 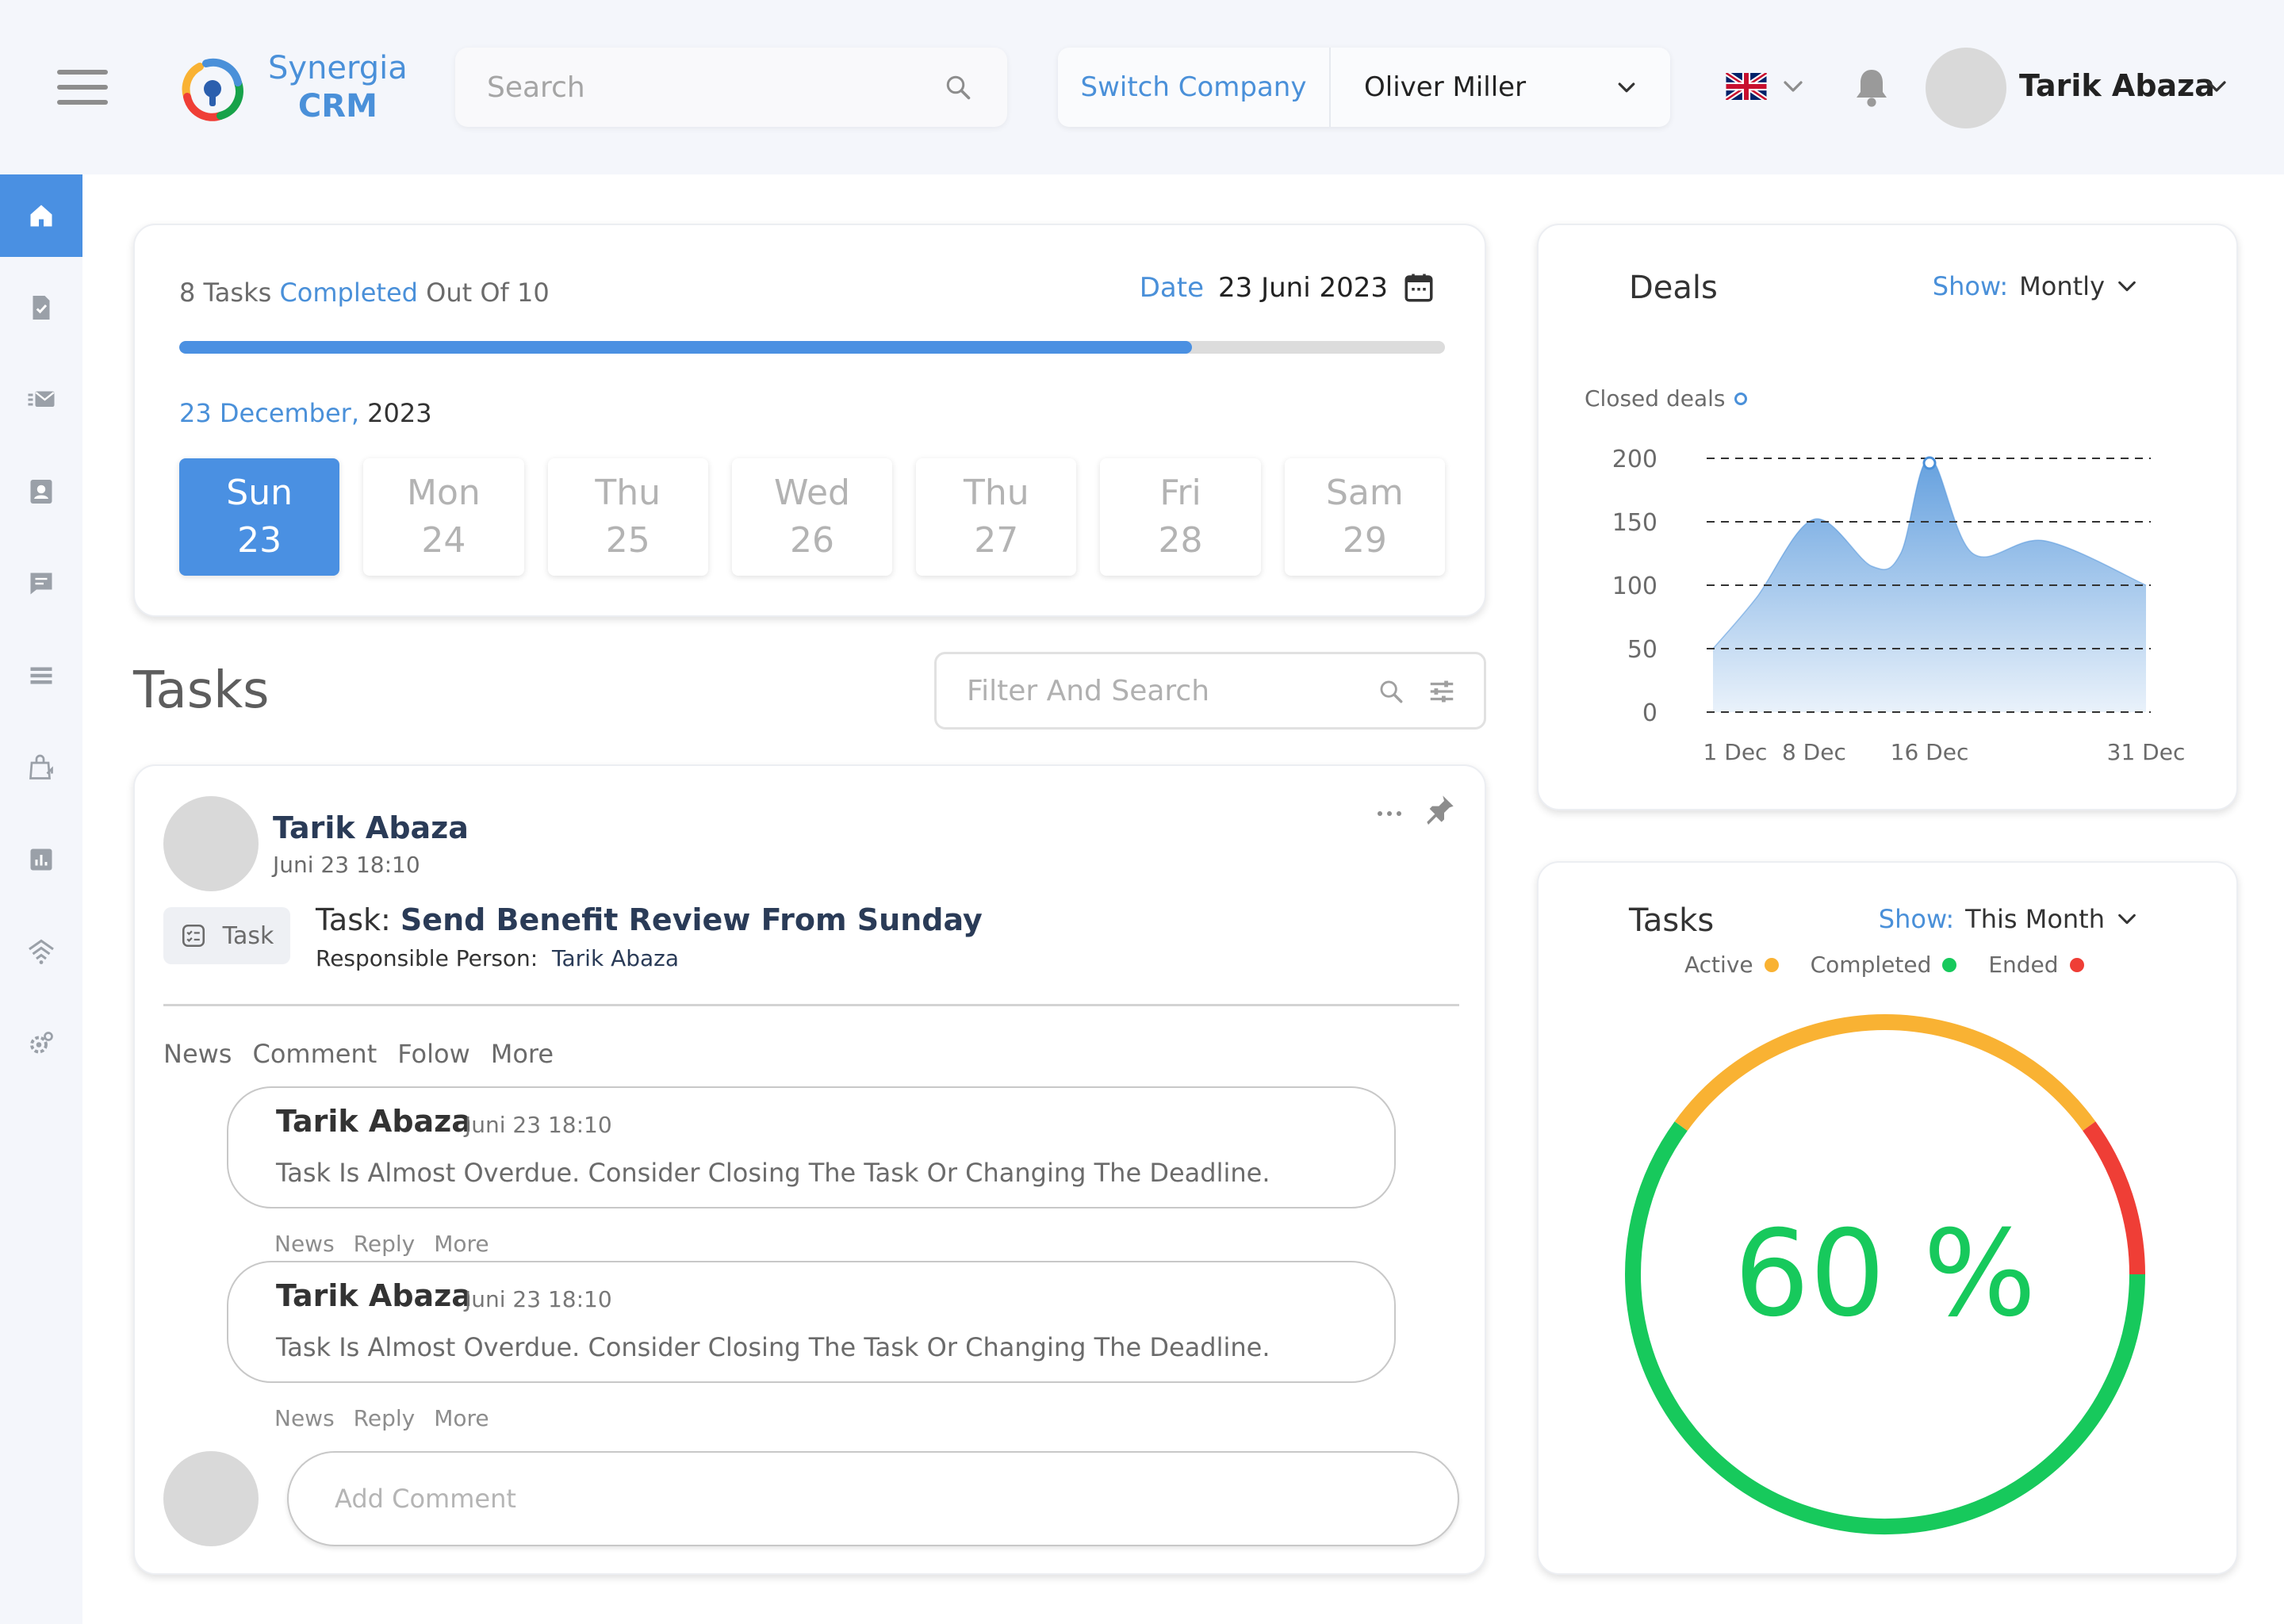 I want to click on deals-title: Deals, so click(x=1673, y=288).